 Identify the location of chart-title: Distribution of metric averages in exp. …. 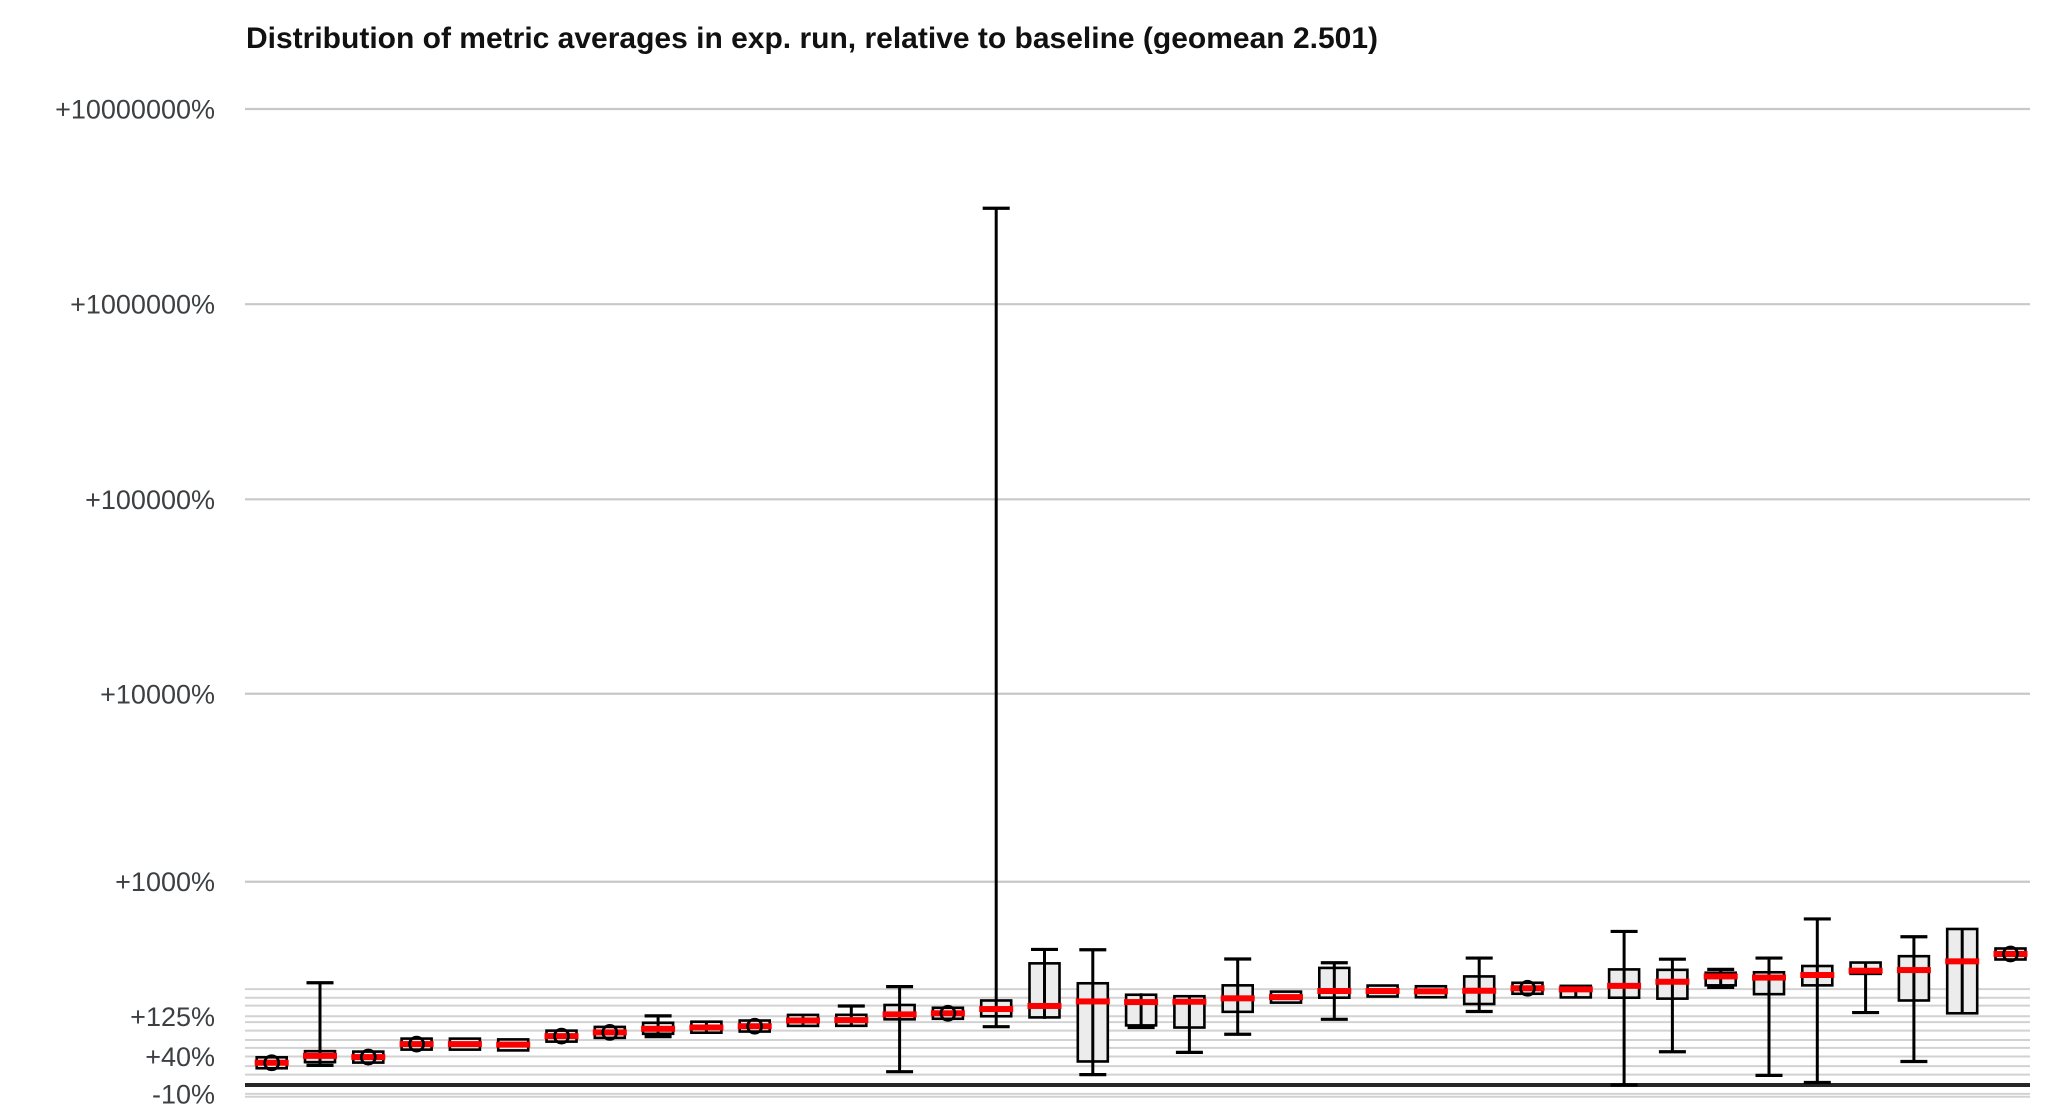
(812, 38).